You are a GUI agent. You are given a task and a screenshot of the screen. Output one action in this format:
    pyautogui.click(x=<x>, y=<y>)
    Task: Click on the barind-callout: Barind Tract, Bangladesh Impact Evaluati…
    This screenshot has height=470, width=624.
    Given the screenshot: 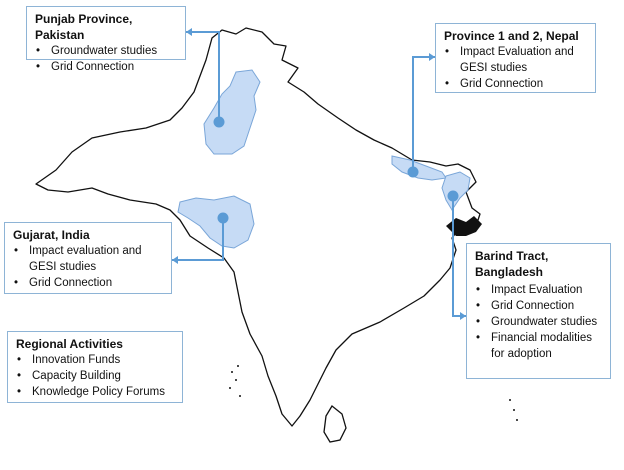 What is the action you would take?
    pyautogui.click(x=538, y=311)
    